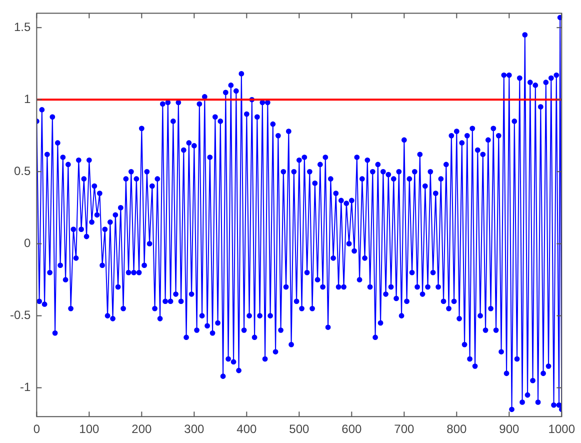  Describe the element at coordinates (20, 315) in the screenshot. I see `y-tick-label: -0.5` at that location.